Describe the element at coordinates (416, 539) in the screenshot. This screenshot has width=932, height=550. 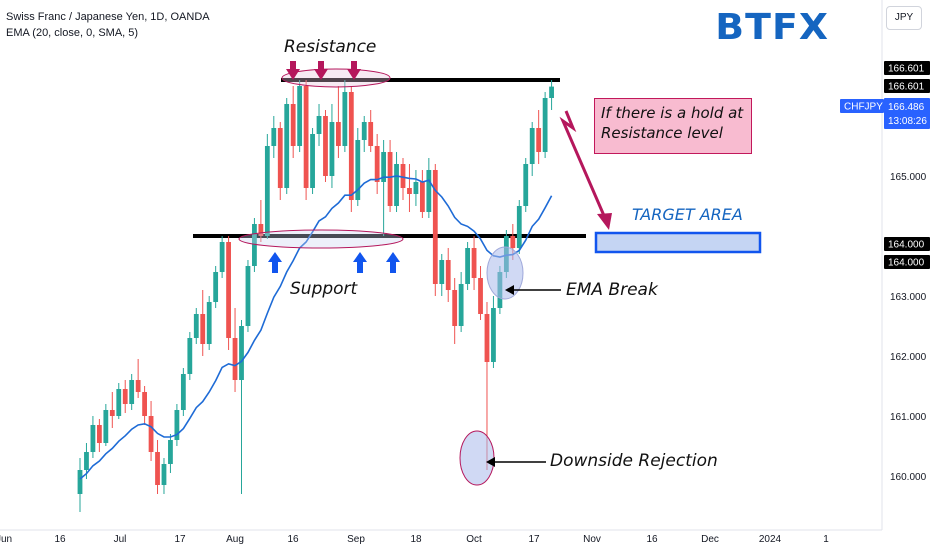
I see `x-tick-label: 18` at that location.